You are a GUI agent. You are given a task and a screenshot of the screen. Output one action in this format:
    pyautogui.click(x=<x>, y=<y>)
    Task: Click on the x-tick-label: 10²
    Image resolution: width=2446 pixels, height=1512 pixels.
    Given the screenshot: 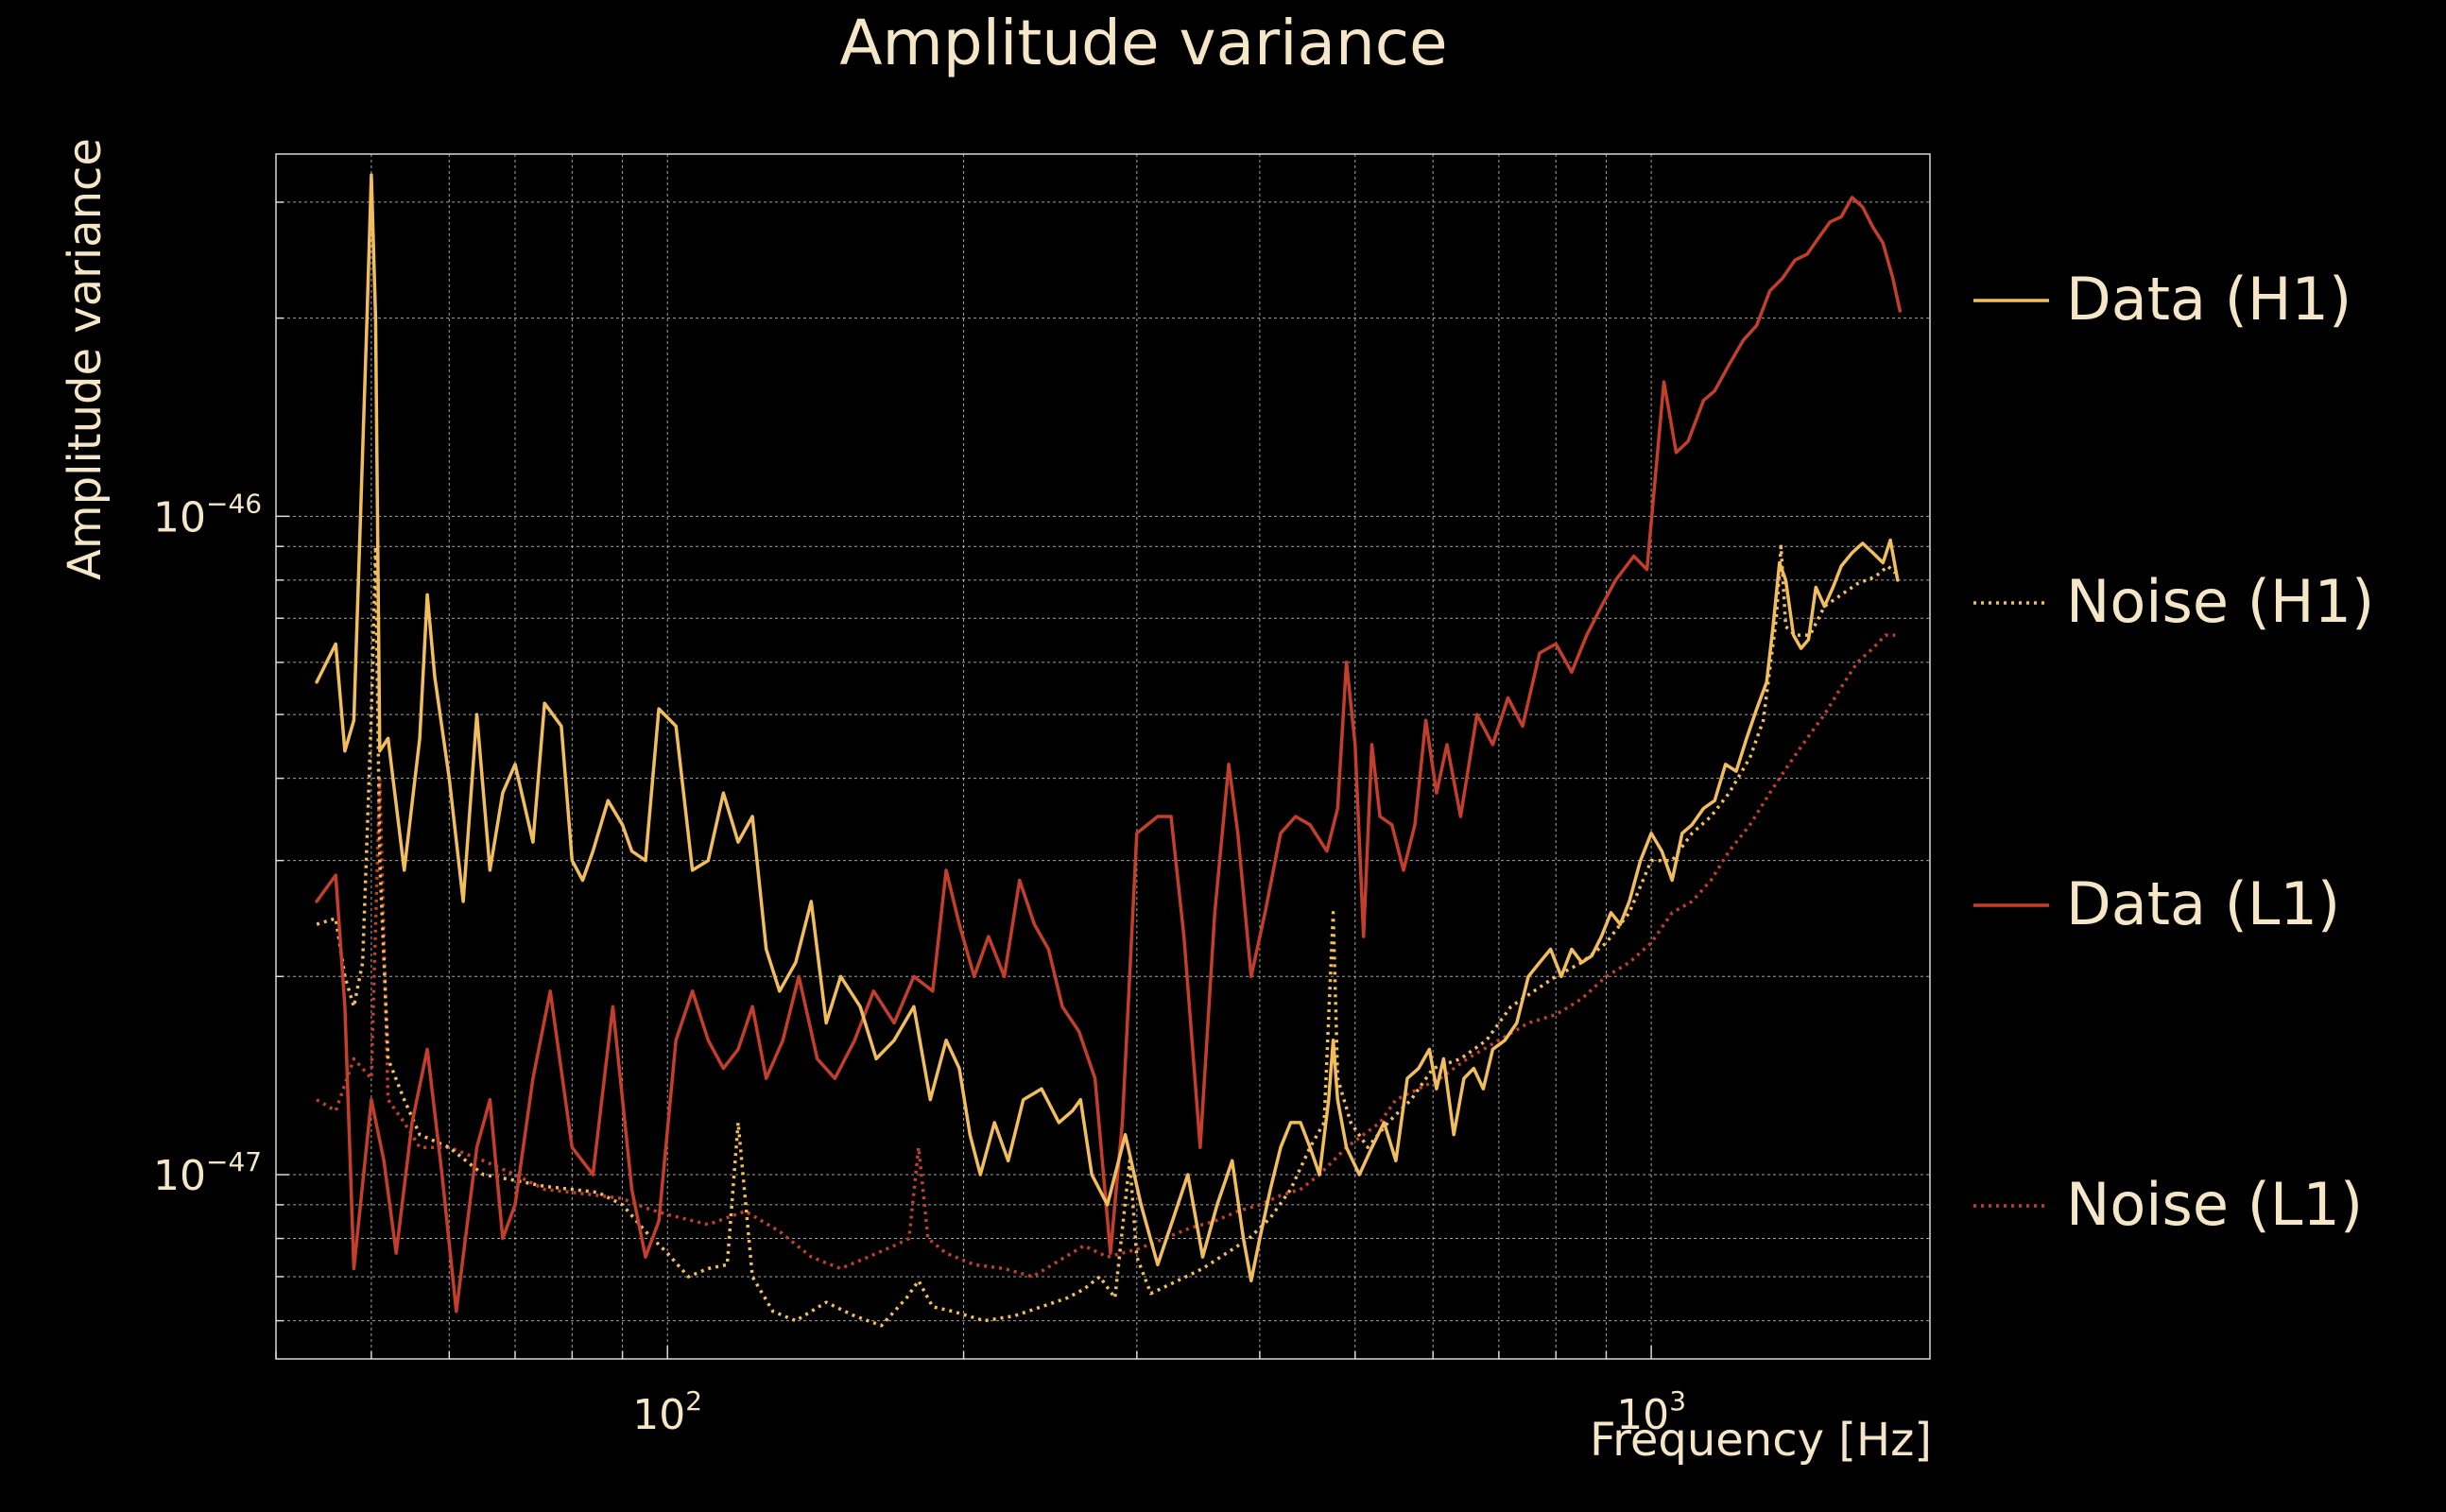 What is the action you would take?
    pyautogui.click(x=667, y=1412)
    